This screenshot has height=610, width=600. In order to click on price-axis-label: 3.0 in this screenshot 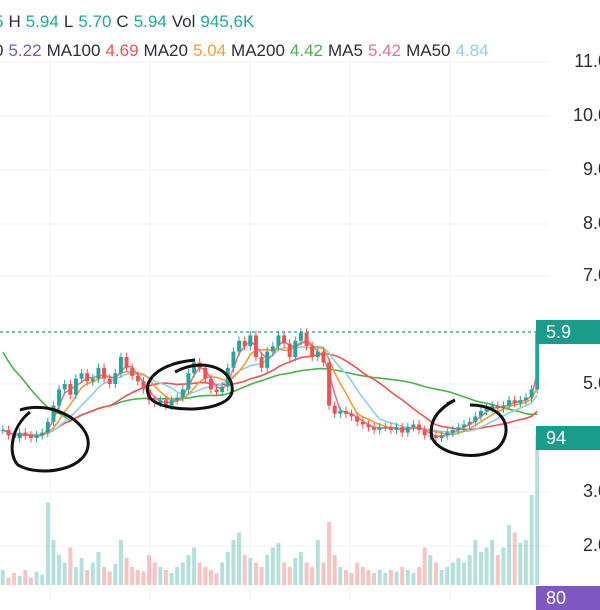, I will do `click(591, 491)`.